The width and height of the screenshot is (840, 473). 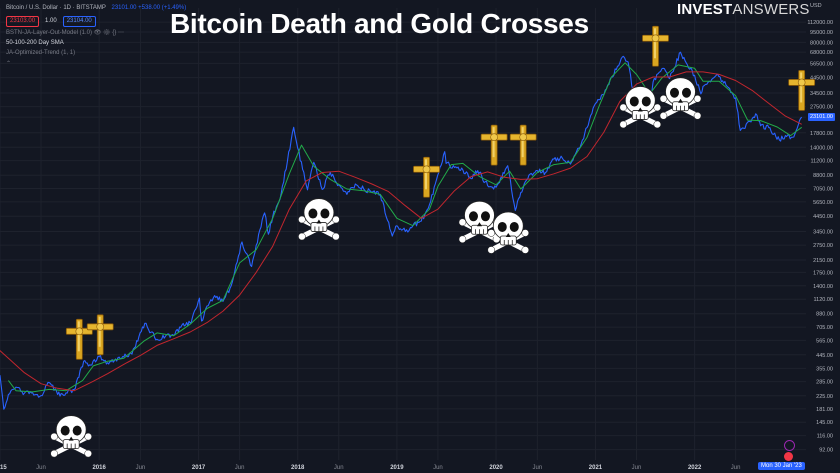 What do you see at coordinates (823, 176) in the screenshot?
I see `y-tick-label: 8800.00` at bounding box center [823, 176].